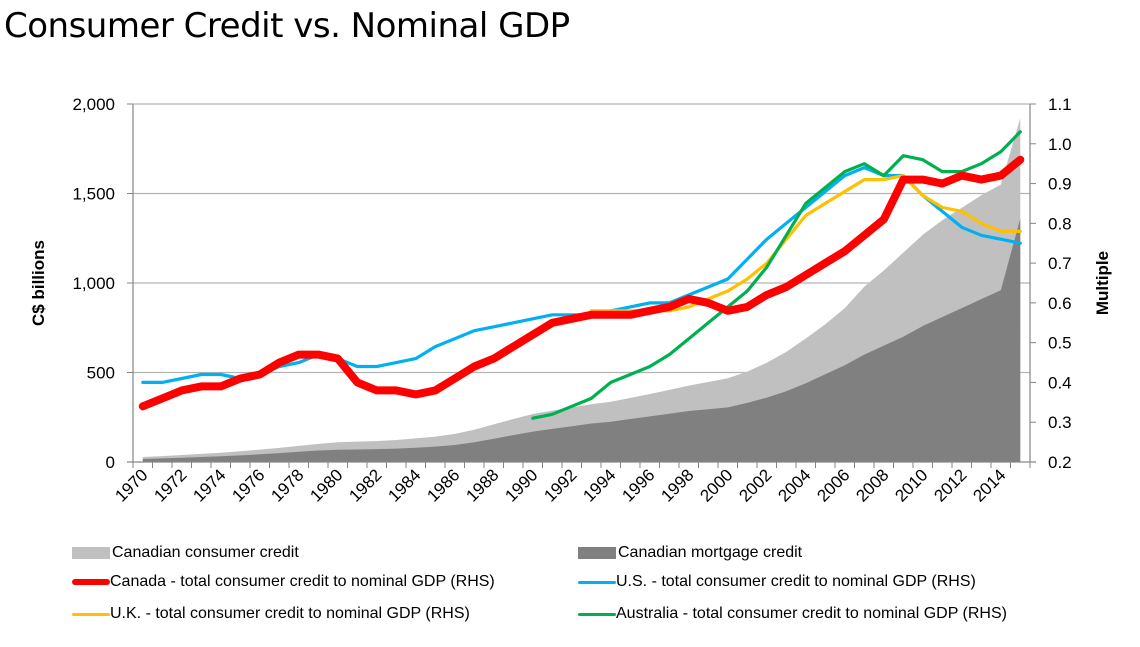  What do you see at coordinates (677, 485) in the screenshot?
I see `x-tick-label: 1998` at bounding box center [677, 485].